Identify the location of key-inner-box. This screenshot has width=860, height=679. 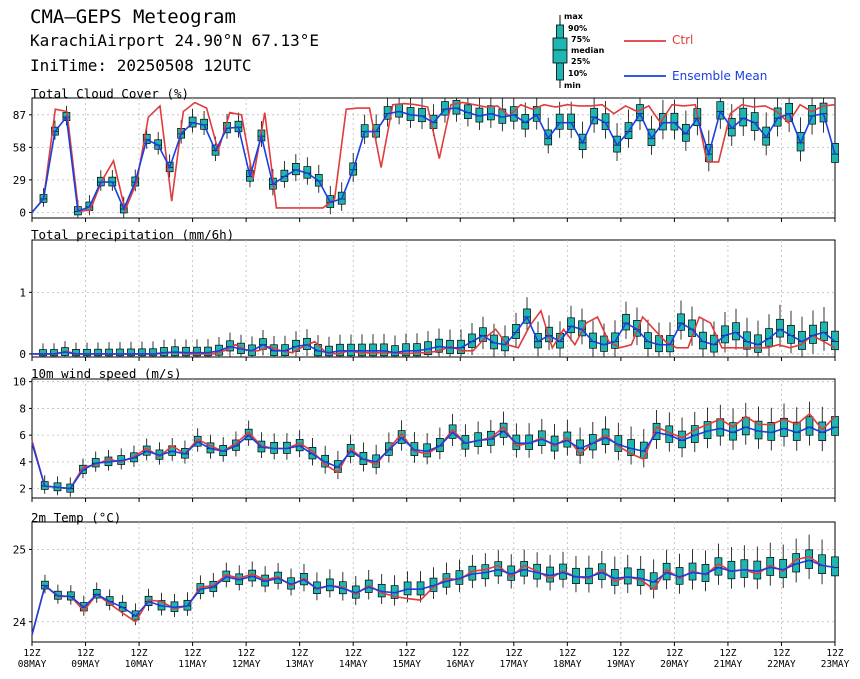
(560, 50).